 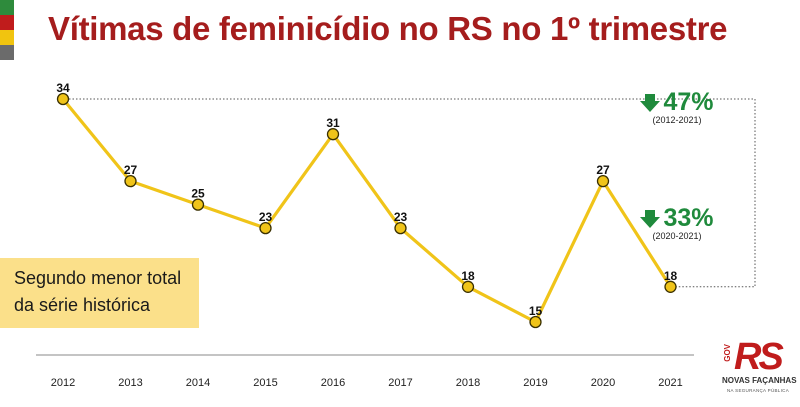 I want to click on state-flag-stripes, so click(x=7, y=30).